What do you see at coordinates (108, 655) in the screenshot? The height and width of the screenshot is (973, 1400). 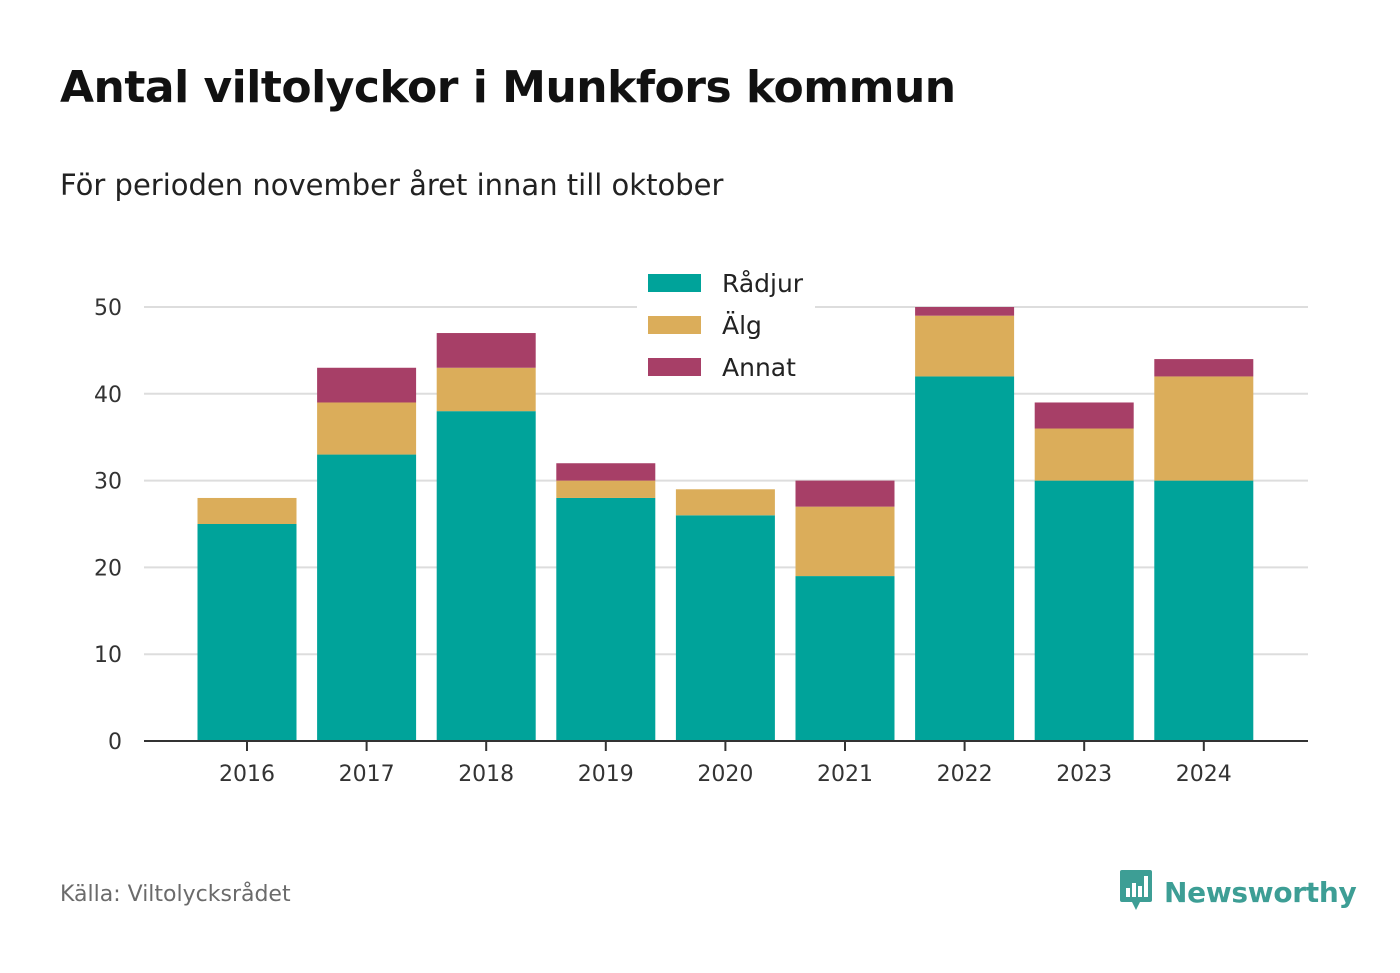 I see `y-tick-label: 10` at bounding box center [108, 655].